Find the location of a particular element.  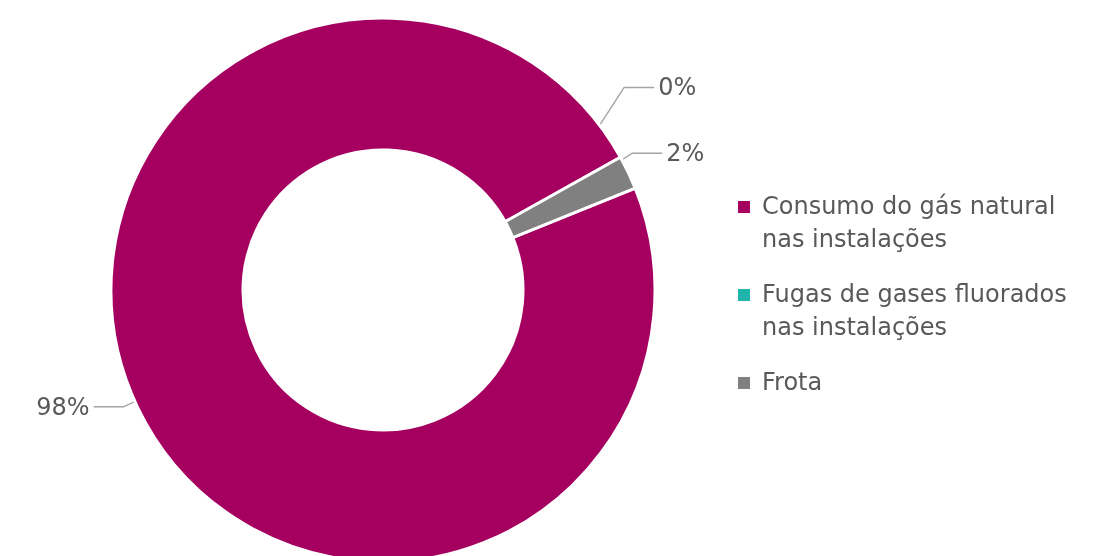

legend-label: Frota is located at coordinates (792, 382).